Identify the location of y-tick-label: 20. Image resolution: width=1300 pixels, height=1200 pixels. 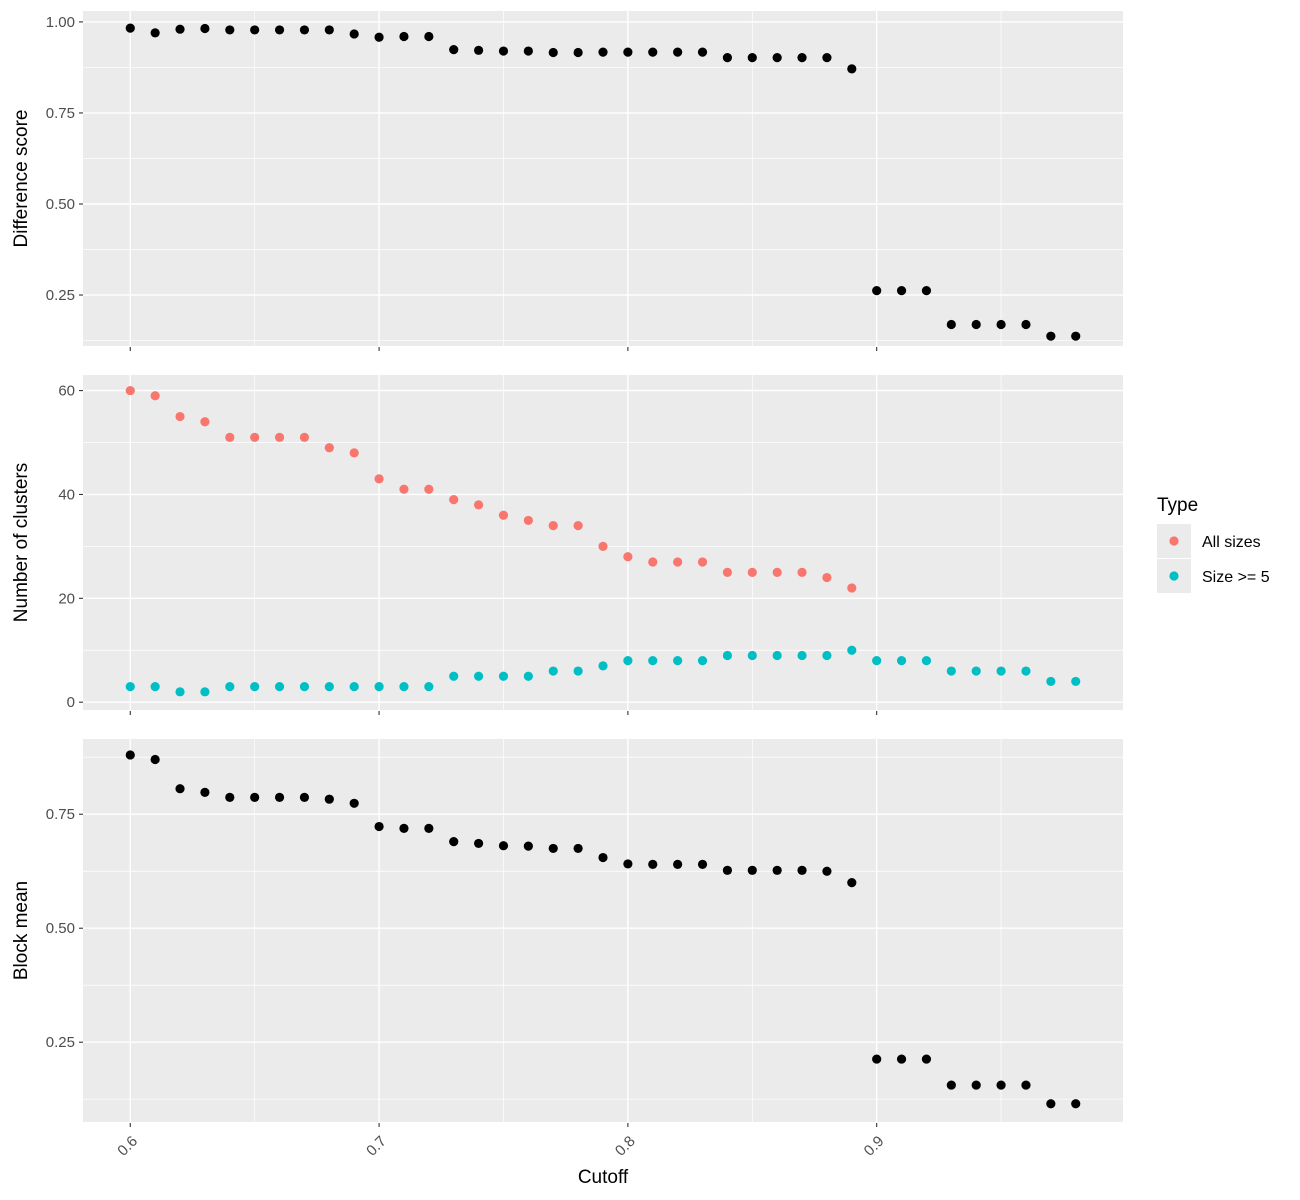
(66, 598).